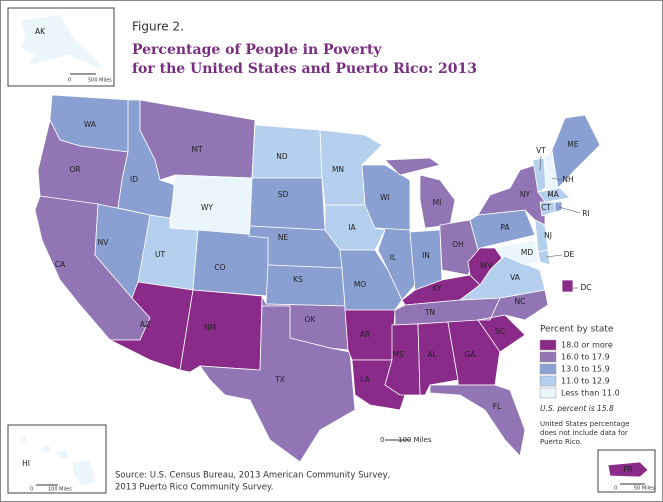  What do you see at coordinates (397, 354) in the screenshot?
I see `state-label: MS` at bounding box center [397, 354].